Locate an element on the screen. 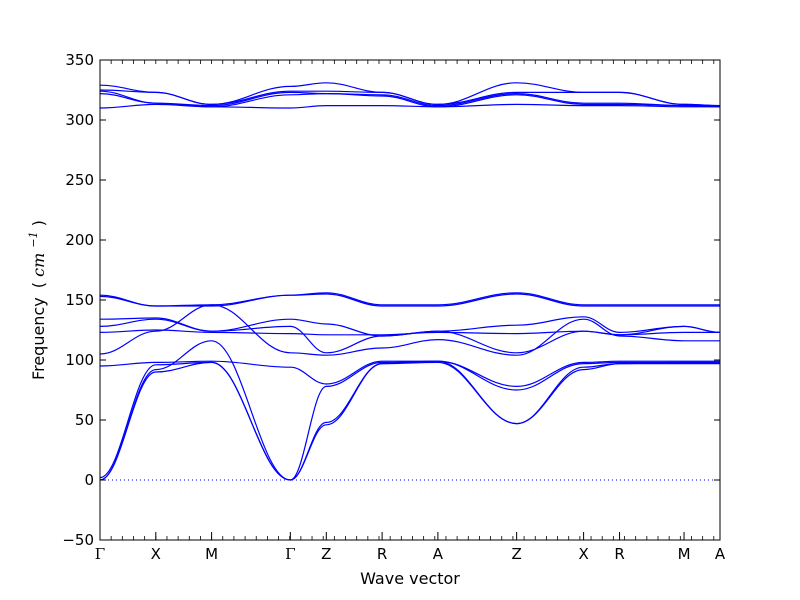 The image size is (800, 600). y-tick-label: 50 is located at coordinates (84, 420).